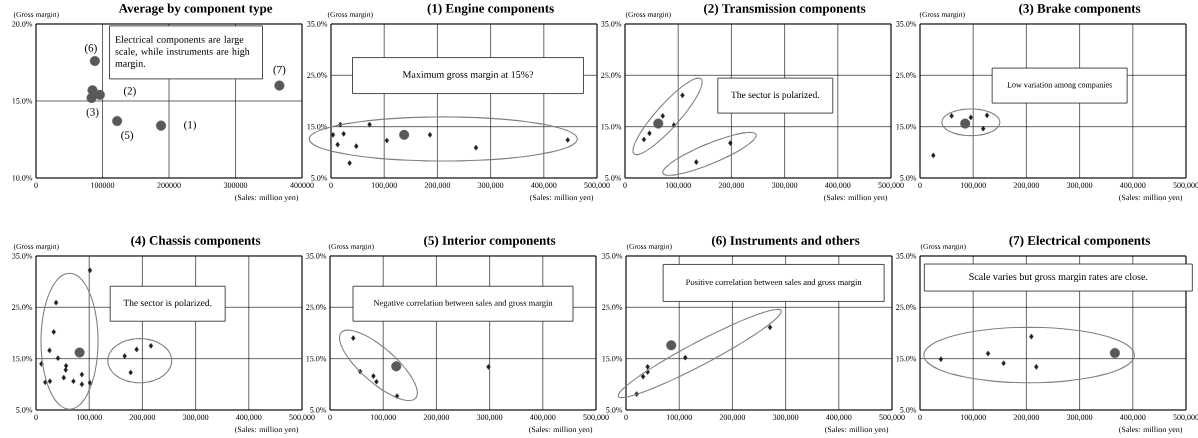 This screenshot has height=438, width=1198. What do you see at coordinates (785, 241) in the screenshot?
I see `chart-title: (6) Instruments and others` at bounding box center [785, 241].